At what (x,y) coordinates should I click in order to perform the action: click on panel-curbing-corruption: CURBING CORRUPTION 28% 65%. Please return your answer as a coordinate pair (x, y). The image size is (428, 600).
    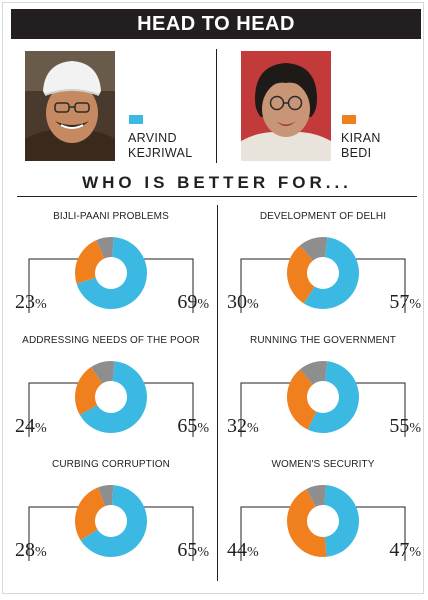
    Looking at the image, I should click on (112, 519).